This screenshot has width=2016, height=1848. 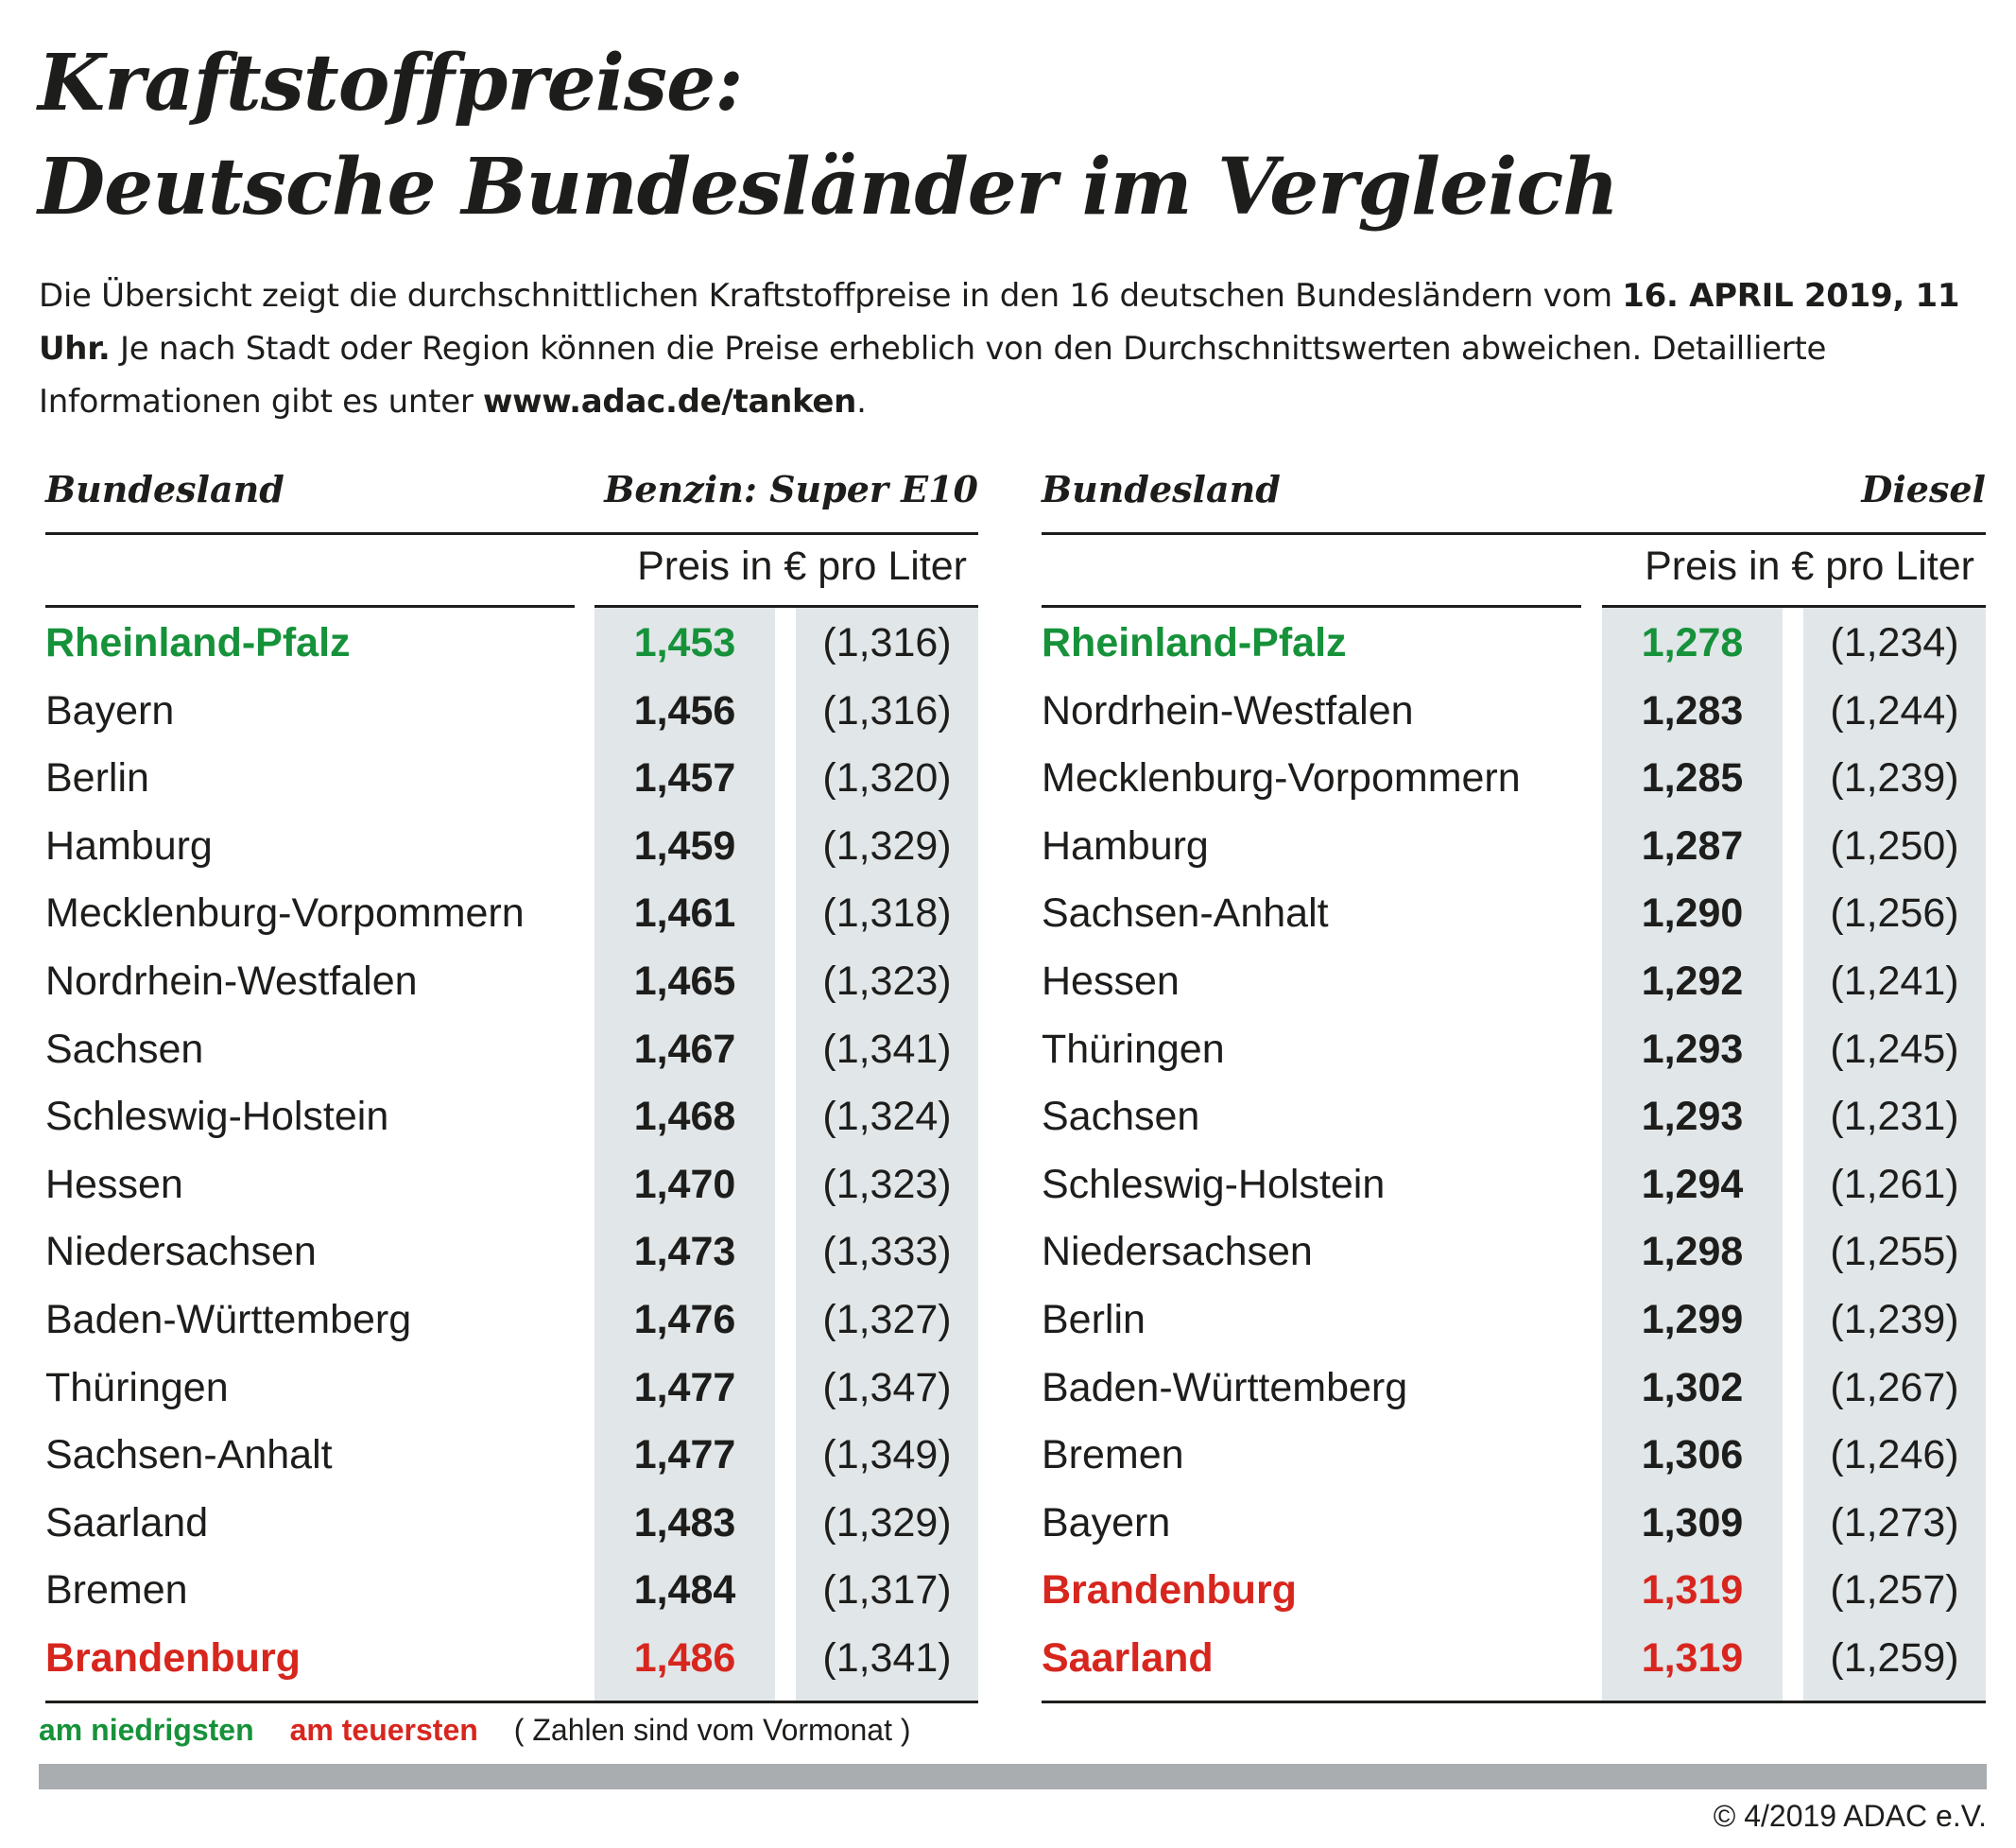 I want to click on previous-month-value: (1,250), so click(x=1894, y=845).